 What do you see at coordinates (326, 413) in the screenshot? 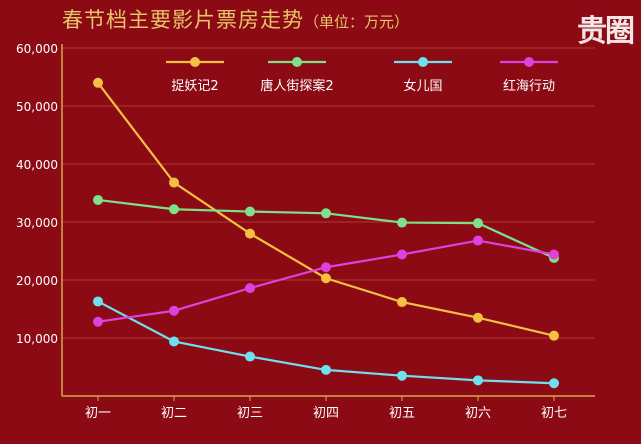
I see `x-tick-label: 初四` at bounding box center [326, 413].